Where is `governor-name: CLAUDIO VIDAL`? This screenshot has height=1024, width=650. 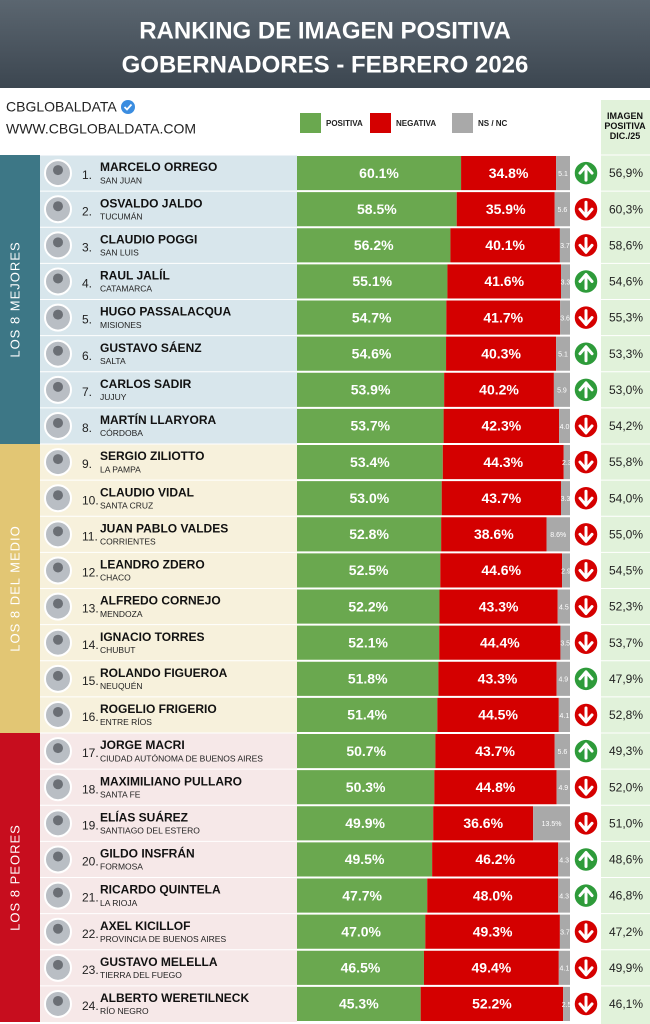 governor-name: CLAUDIO VIDAL is located at coordinates (147, 492).